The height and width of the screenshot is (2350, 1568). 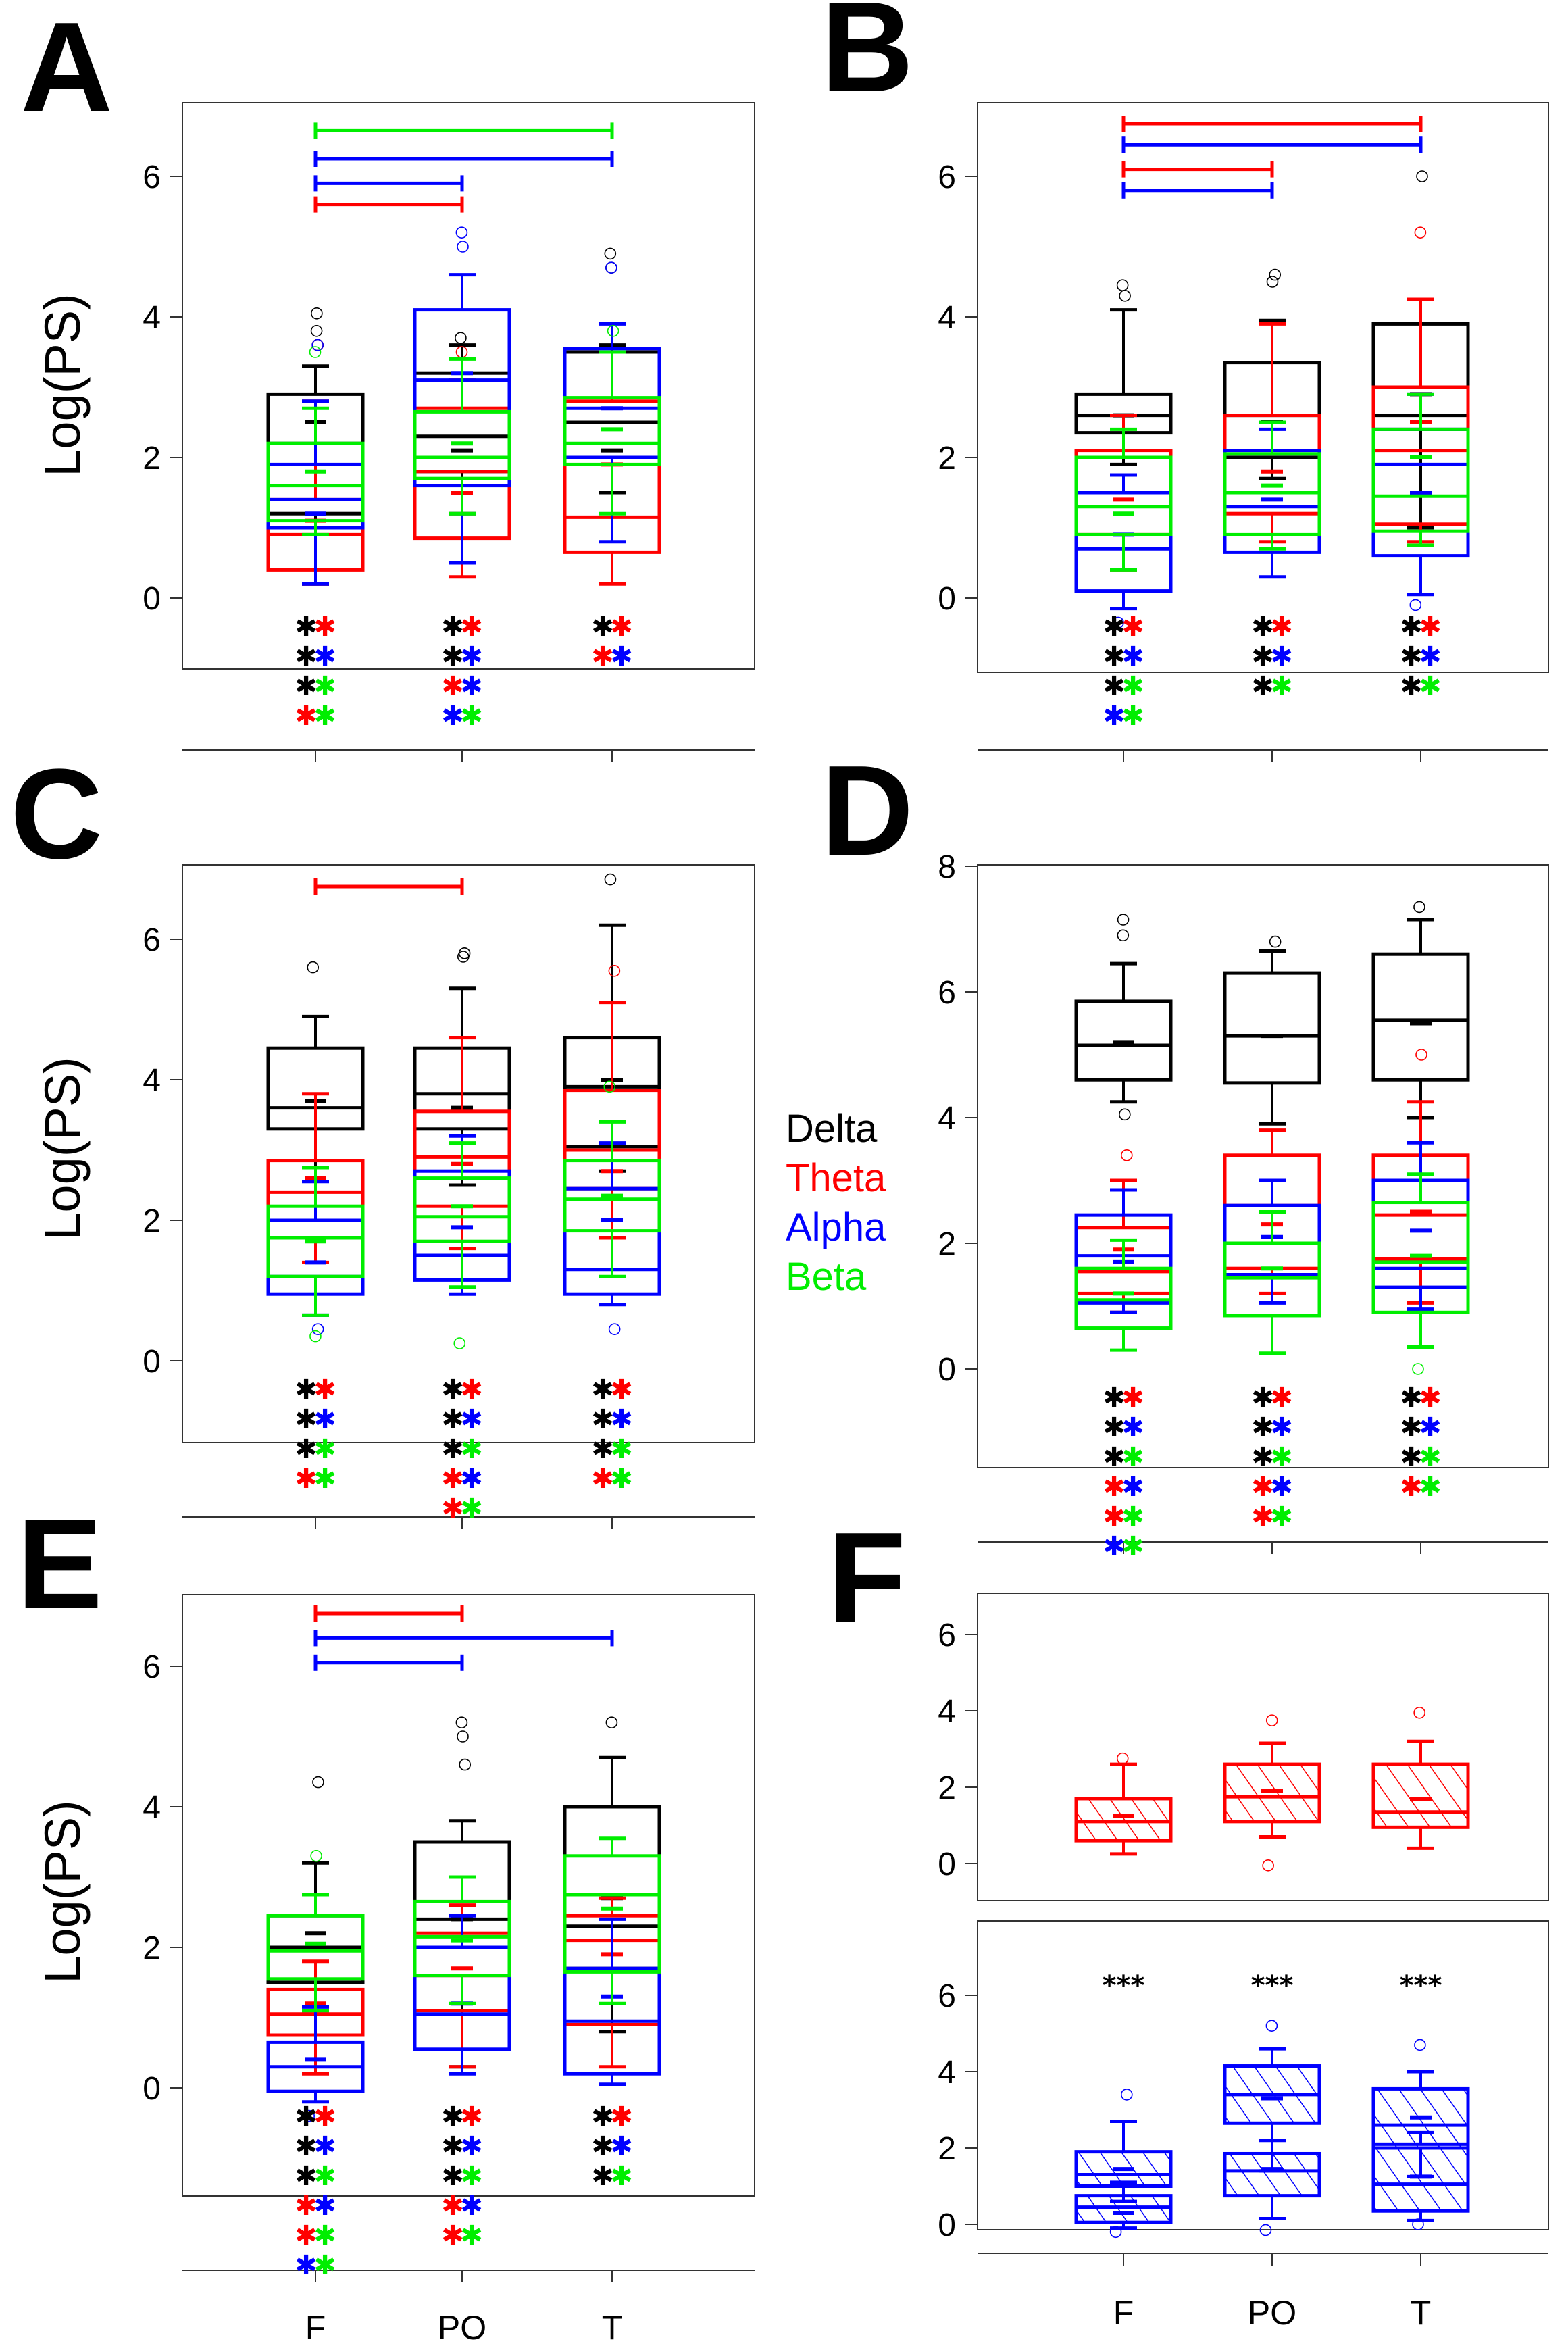 What do you see at coordinates (1263, 1166) in the screenshot?
I see `plot-frame` at bounding box center [1263, 1166].